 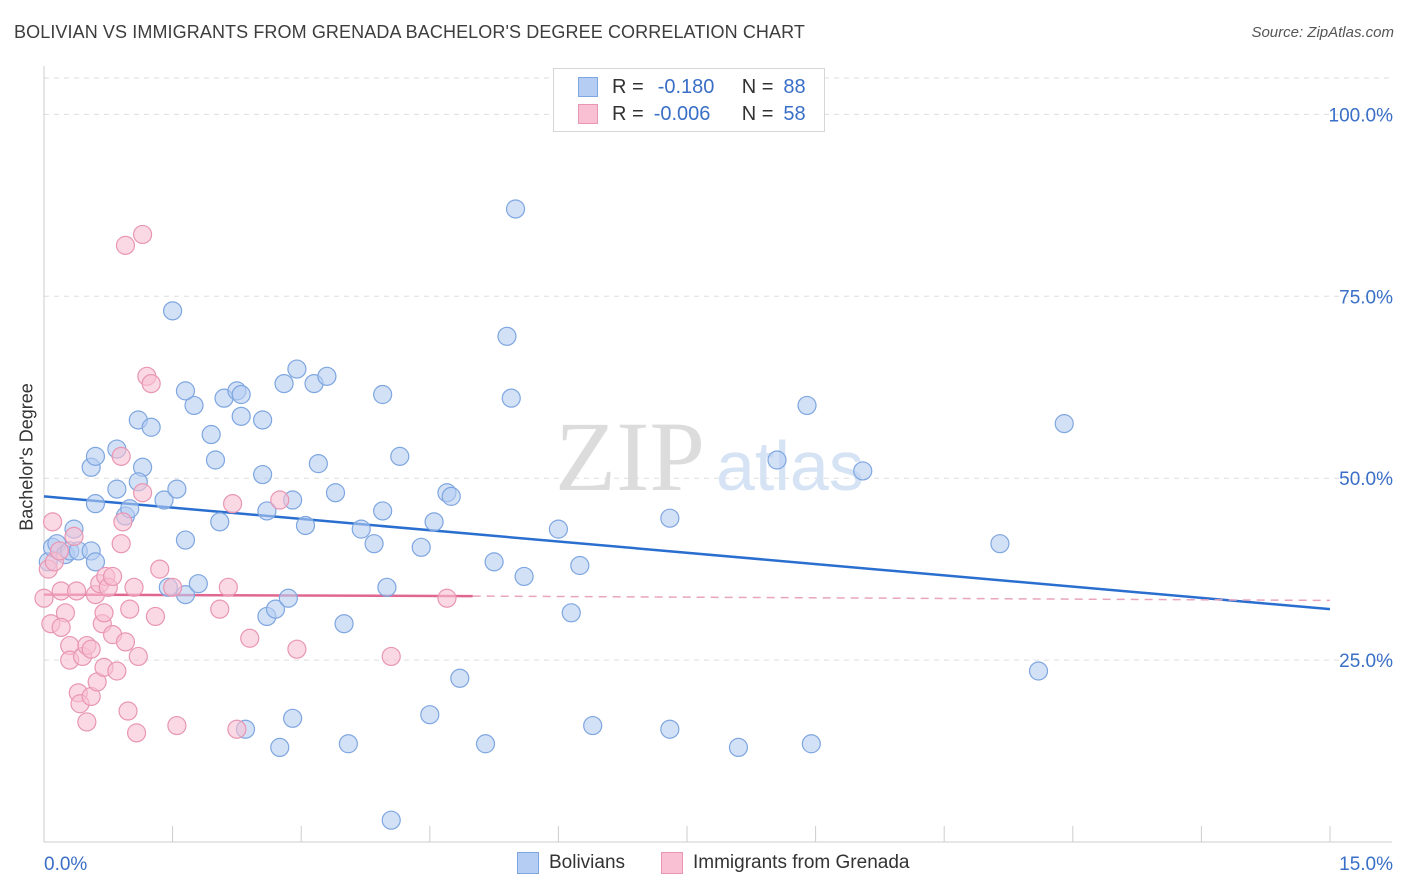 What do you see at coordinates (1361, 115) in the screenshot?
I see `y-tick-label: 100.0%` at bounding box center [1361, 115].